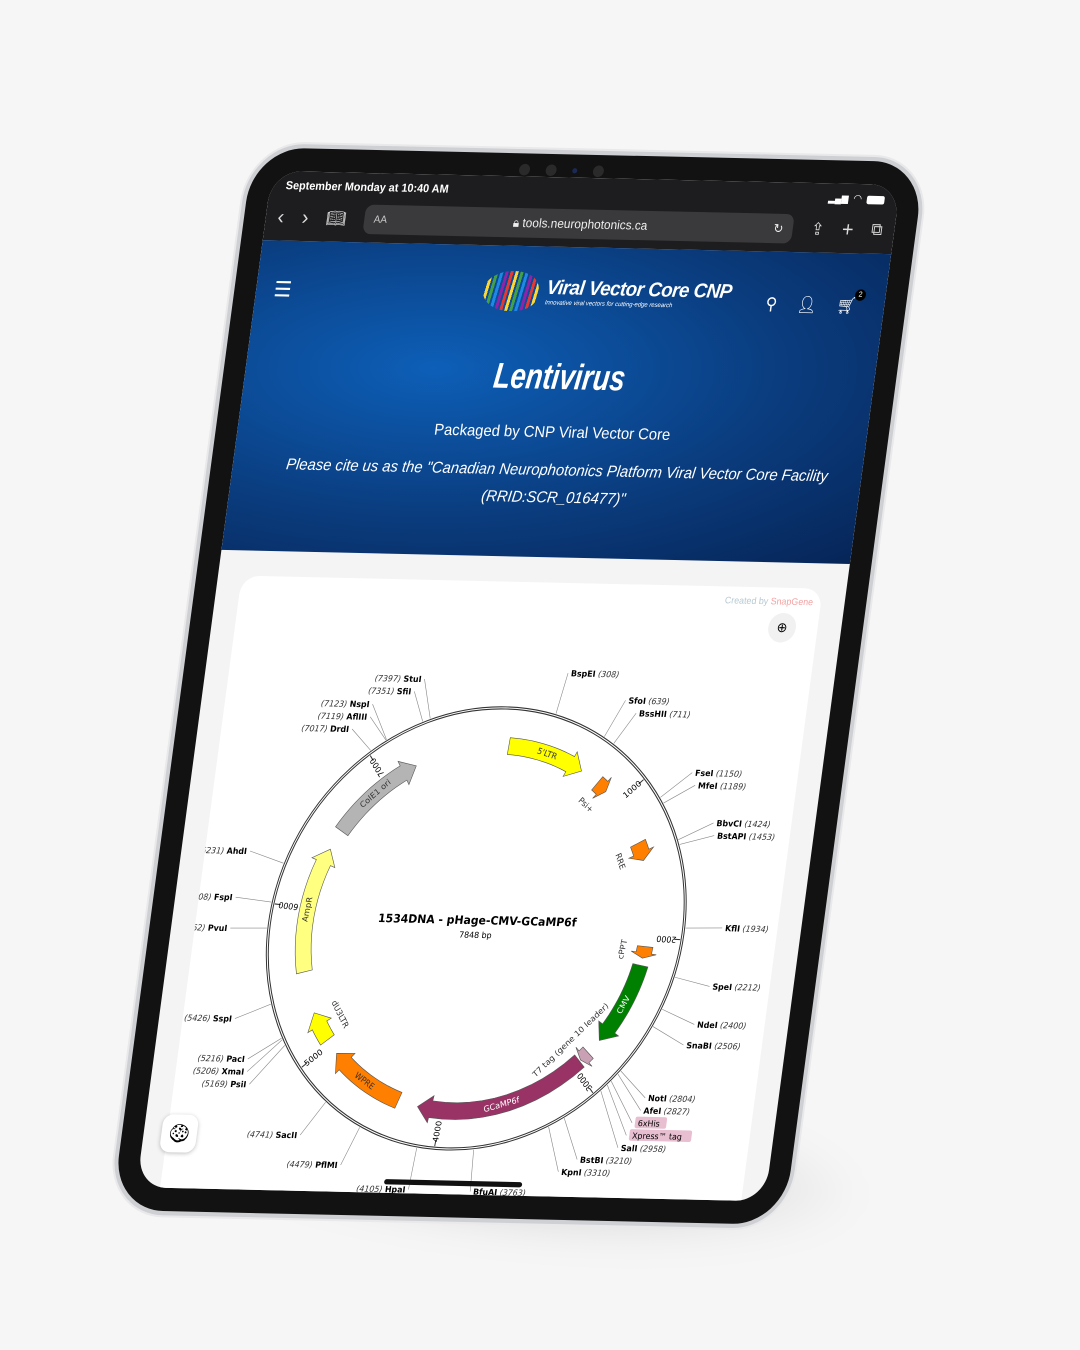  What do you see at coordinates (209, 896) in the screenshot?
I see `site-fspi: (6008) FspI` at bounding box center [209, 896].